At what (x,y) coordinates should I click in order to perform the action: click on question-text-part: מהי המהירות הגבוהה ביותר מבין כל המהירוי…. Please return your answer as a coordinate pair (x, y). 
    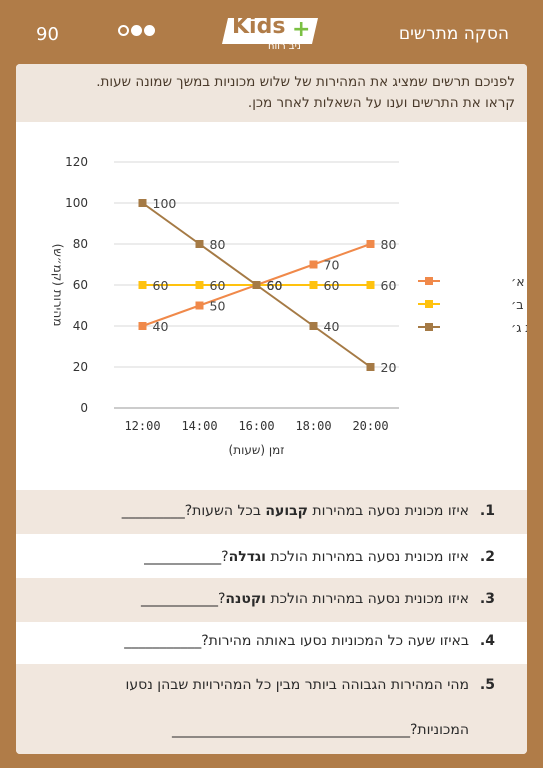
    Looking at the image, I should click on (297, 685).